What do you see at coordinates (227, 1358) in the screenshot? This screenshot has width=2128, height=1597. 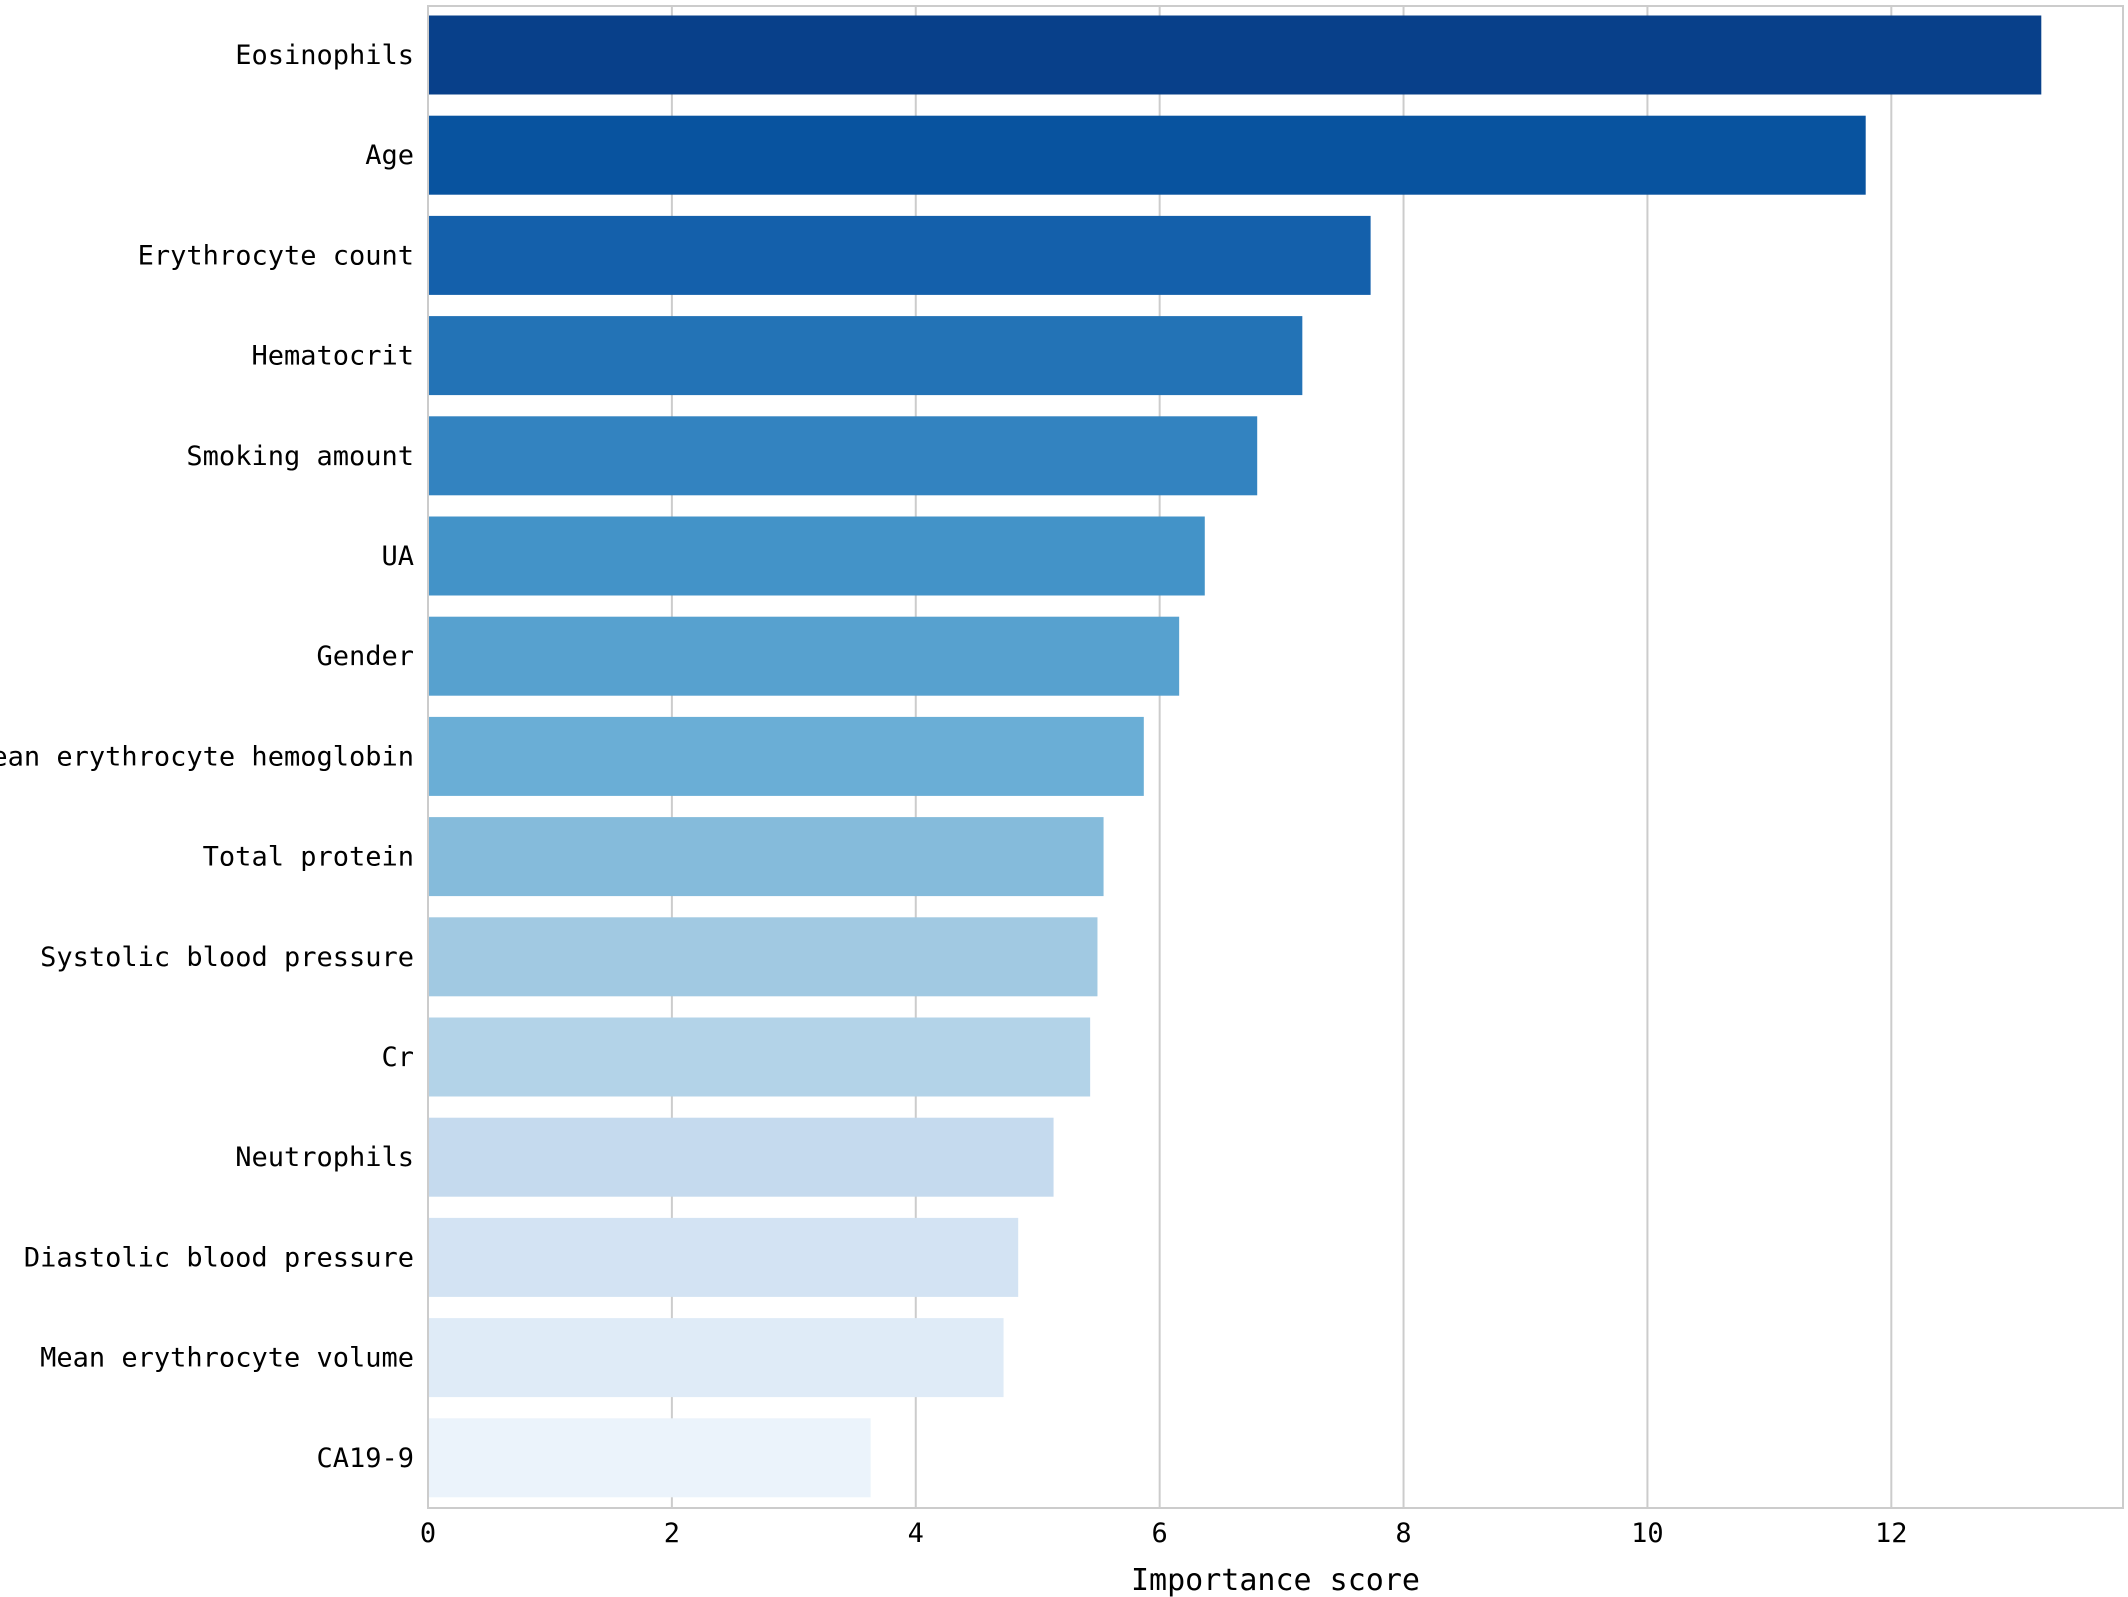 I see `y-tick-label: Mean erythrocyte volume` at bounding box center [227, 1358].